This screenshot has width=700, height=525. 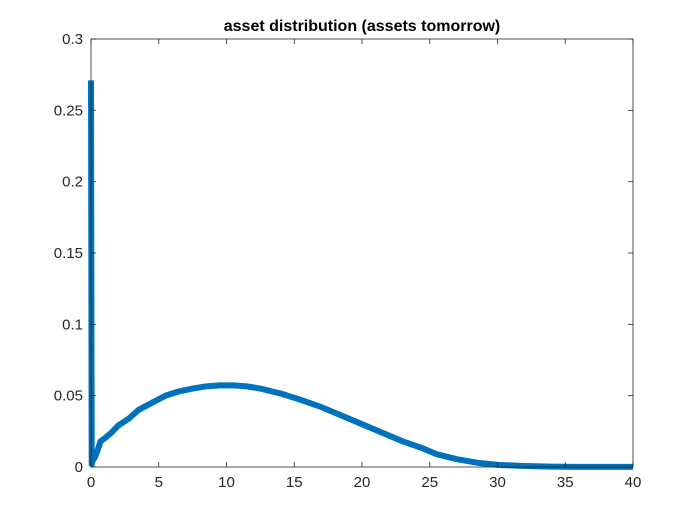 What do you see at coordinates (68, 396) in the screenshot?
I see `y-tick-label: 0.05` at bounding box center [68, 396].